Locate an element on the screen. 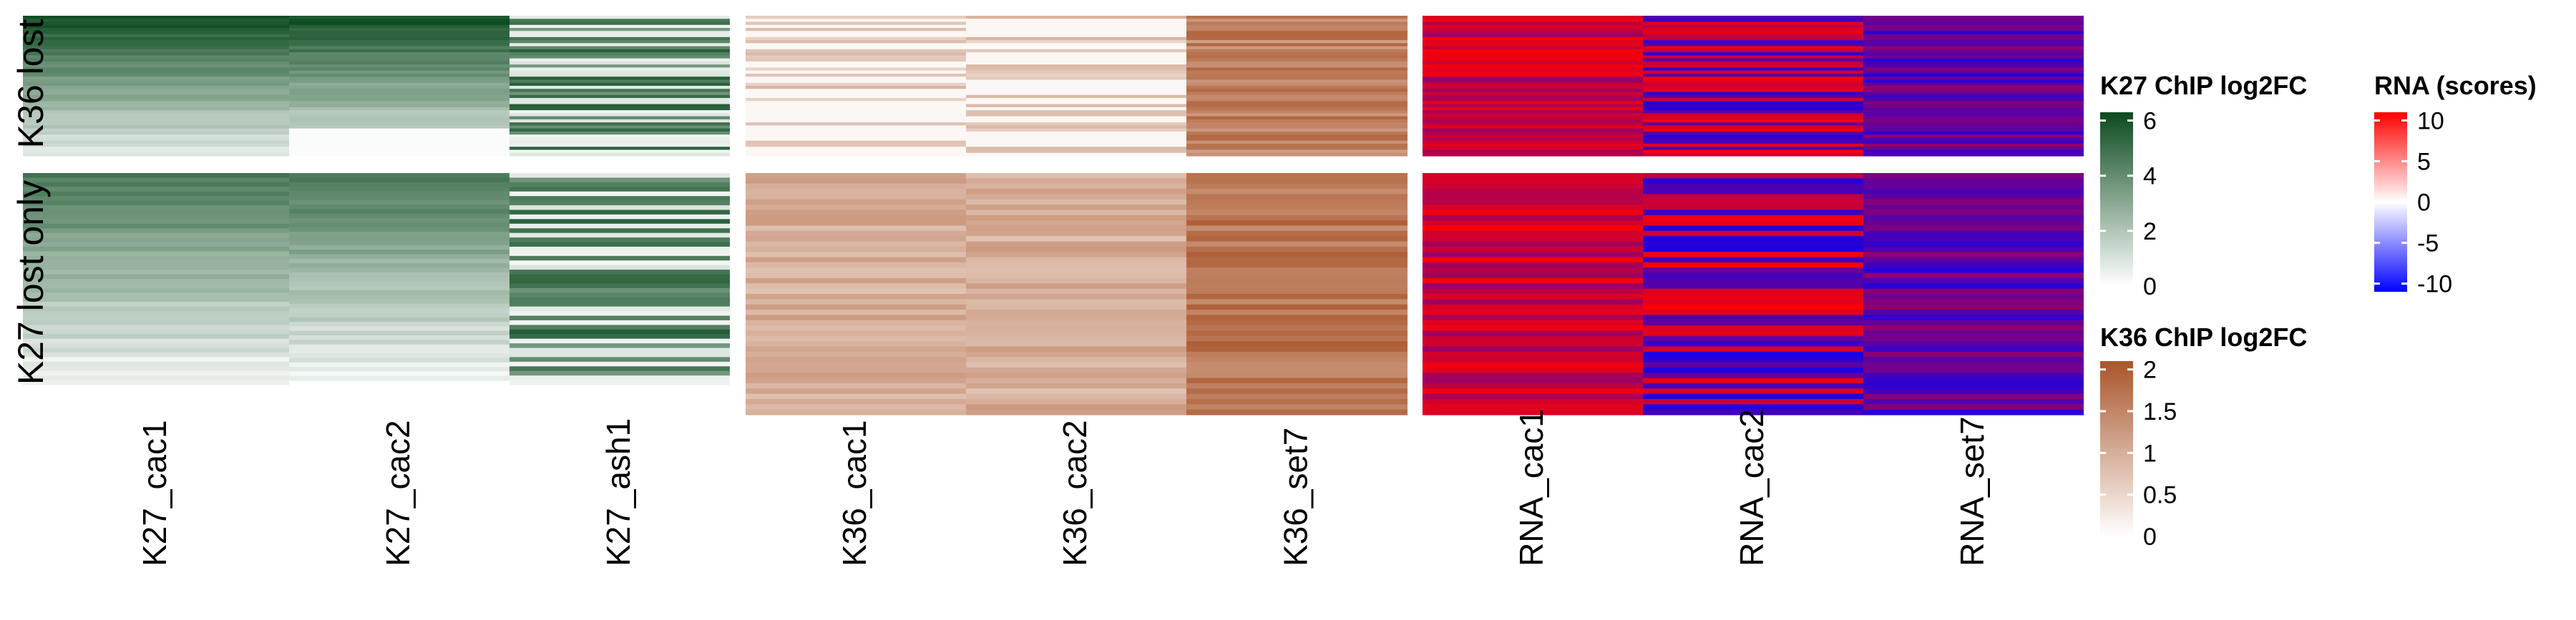 The height and width of the screenshot is (620, 2576). heatmap-column-rna-cac1 is located at coordinates (1533, 216).